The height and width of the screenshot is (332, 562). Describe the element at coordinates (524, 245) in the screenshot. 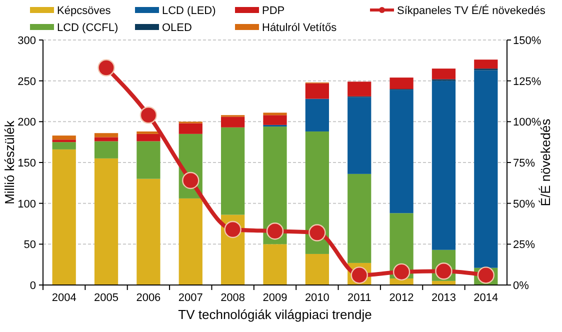

I see `y2-tick-label: 25%` at that location.